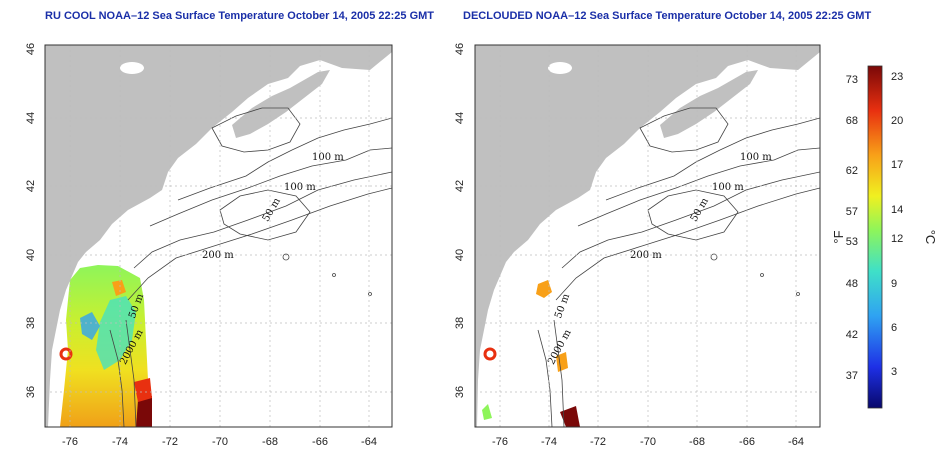  Describe the element at coordinates (930, 237) in the screenshot. I see `colorbar-celsius-label: °C` at that location.